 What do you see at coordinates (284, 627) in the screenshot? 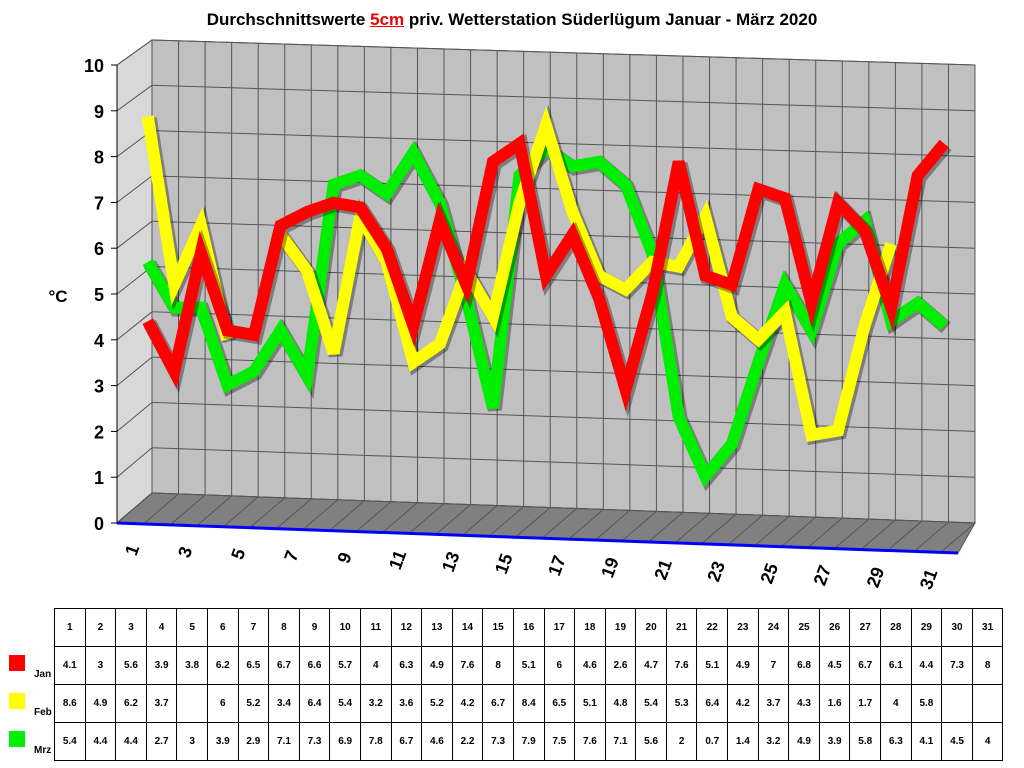
I see `table-header-cell: 8` at bounding box center [284, 627].